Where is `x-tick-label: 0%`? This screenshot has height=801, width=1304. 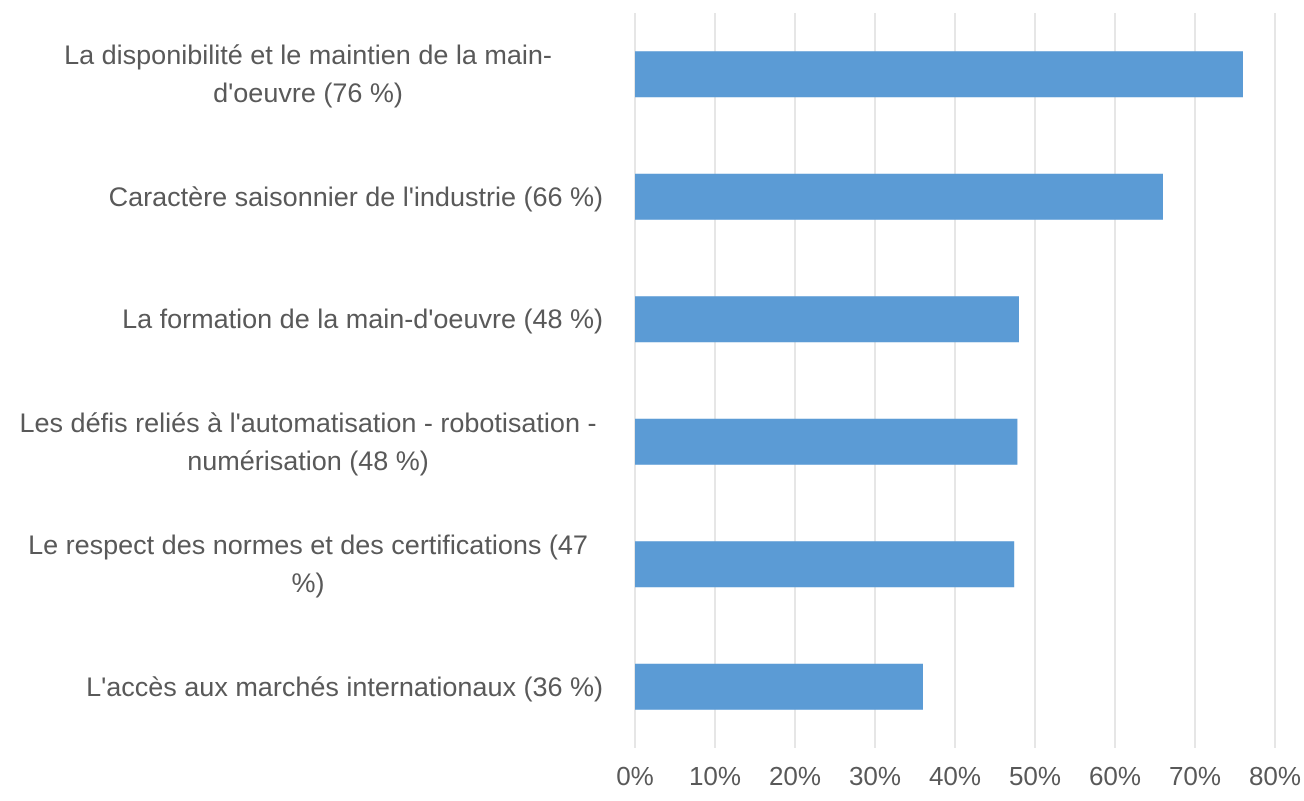
x-tick-label: 0% is located at coordinates (635, 776).